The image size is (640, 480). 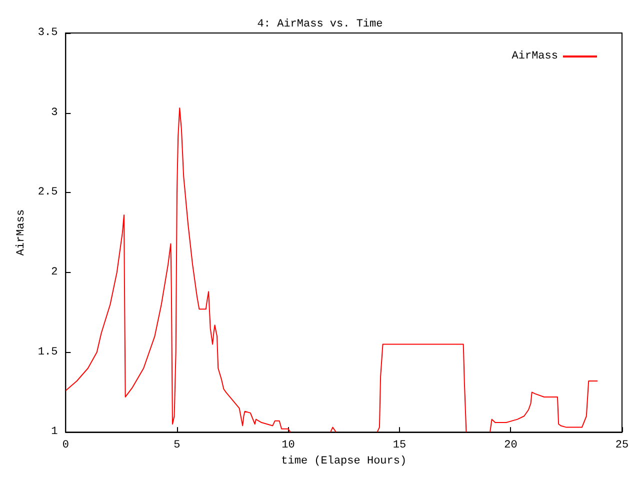 What do you see at coordinates (511, 446) in the screenshot?
I see `x-tick-label: 20` at bounding box center [511, 446].